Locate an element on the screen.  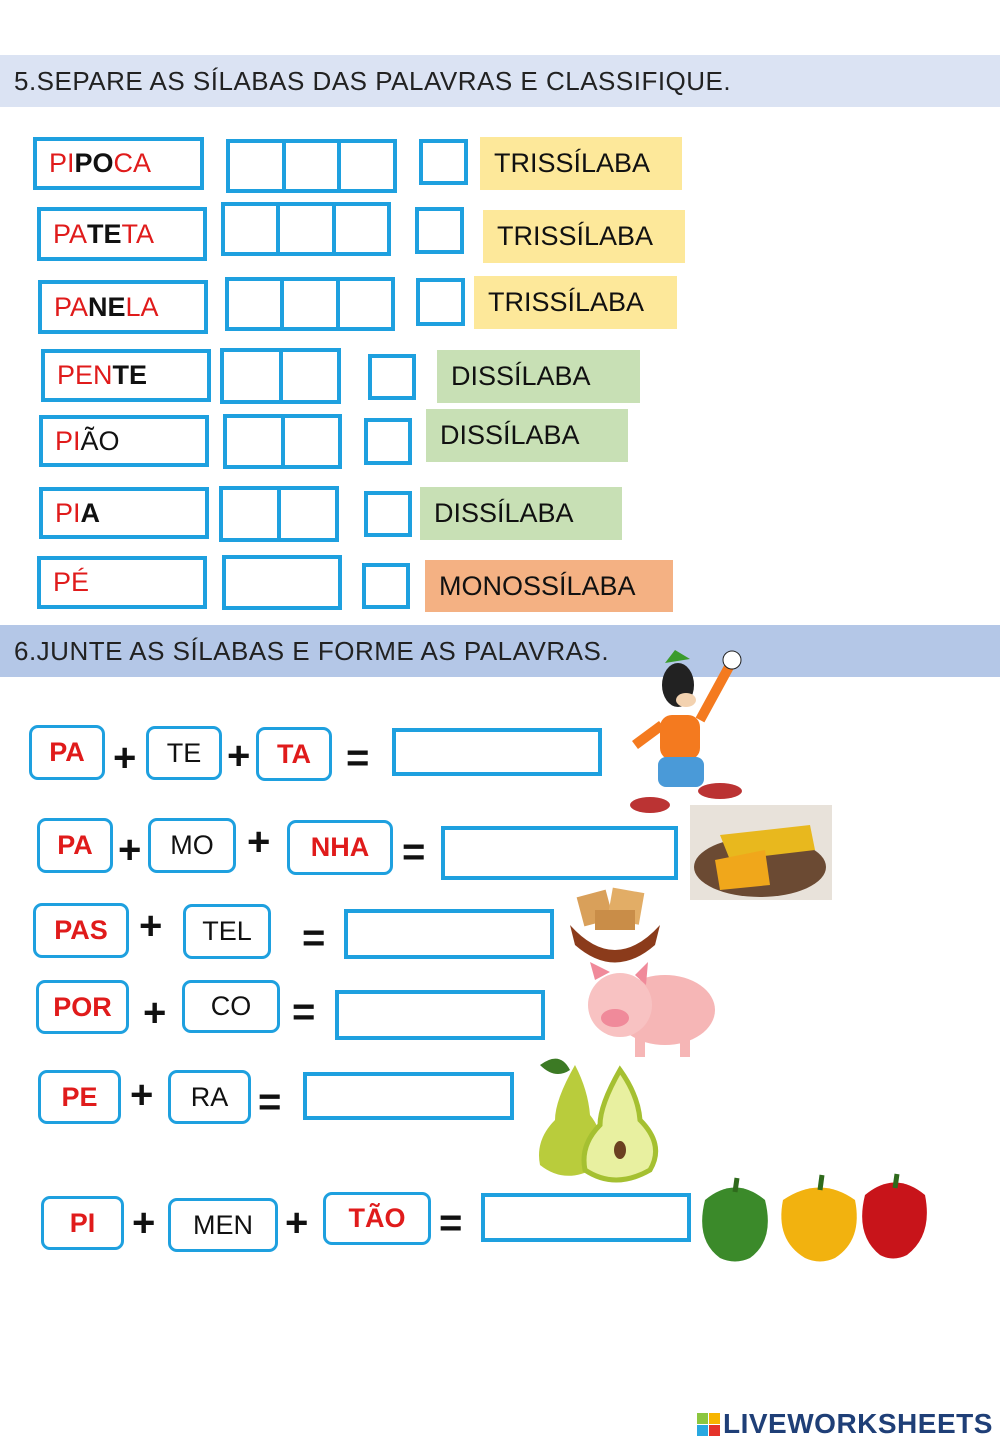
syllable-text: PEN is located at coordinates (85, 375).